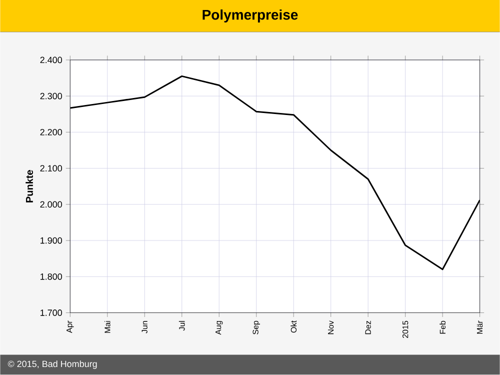 The height and width of the screenshot is (375, 500). I want to click on chart-title: Polymerpreise, so click(250, 16).